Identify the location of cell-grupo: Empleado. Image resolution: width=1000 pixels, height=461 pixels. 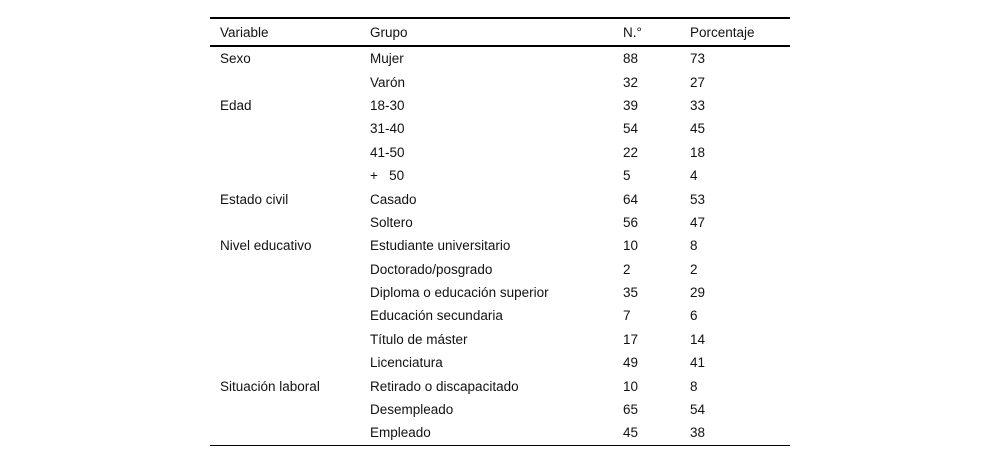
(400, 433).